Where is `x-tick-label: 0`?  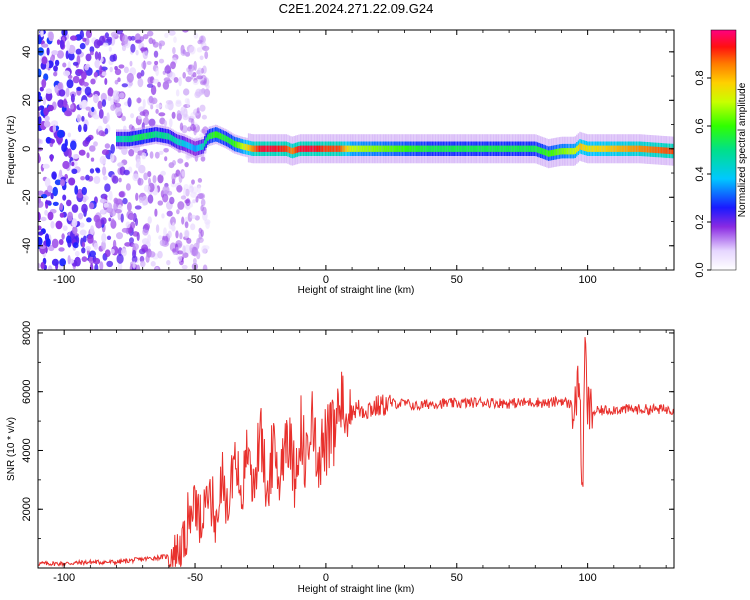
x-tick-label: 0 is located at coordinates (326, 280).